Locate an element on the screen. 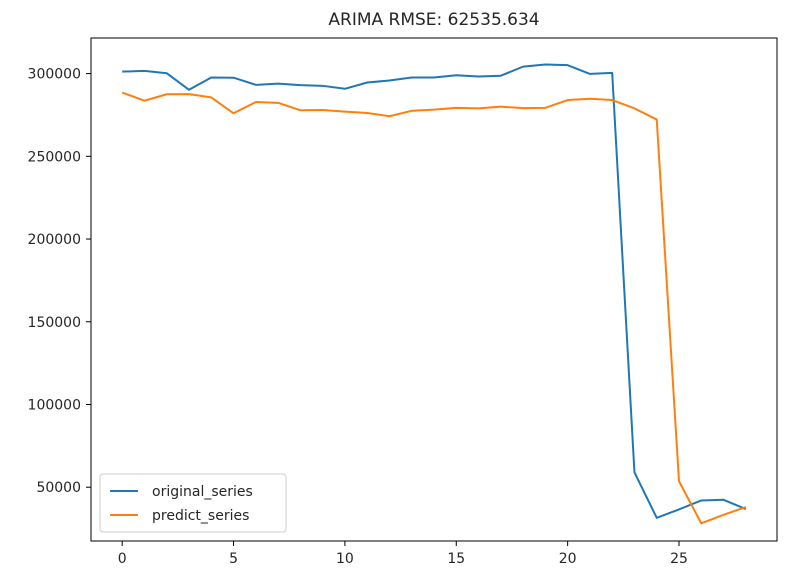 Image resolution: width=787 pixels, height=582 pixels. legend: original_series predict_series is located at coordinates (193, 503).